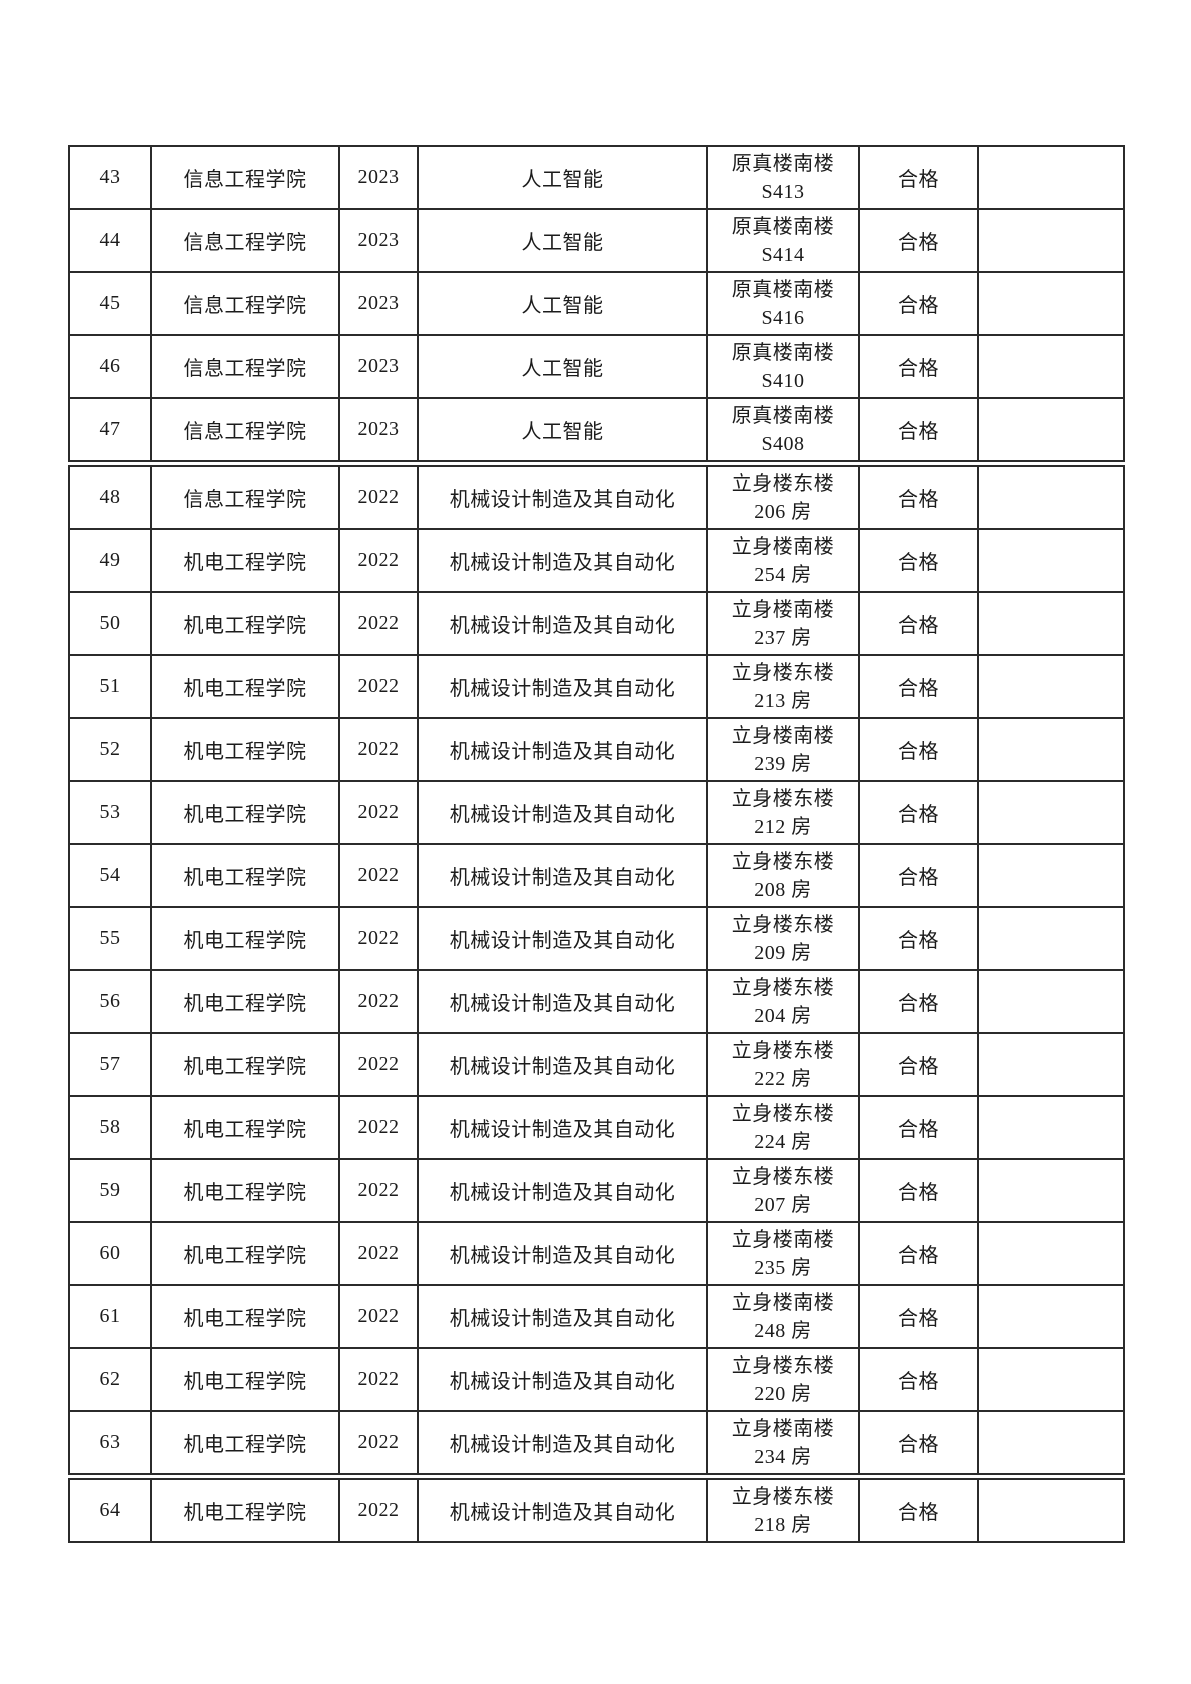  Describe the element at coordinates (783, 254) in the screenshot. I see `location-room: S414` at that location.